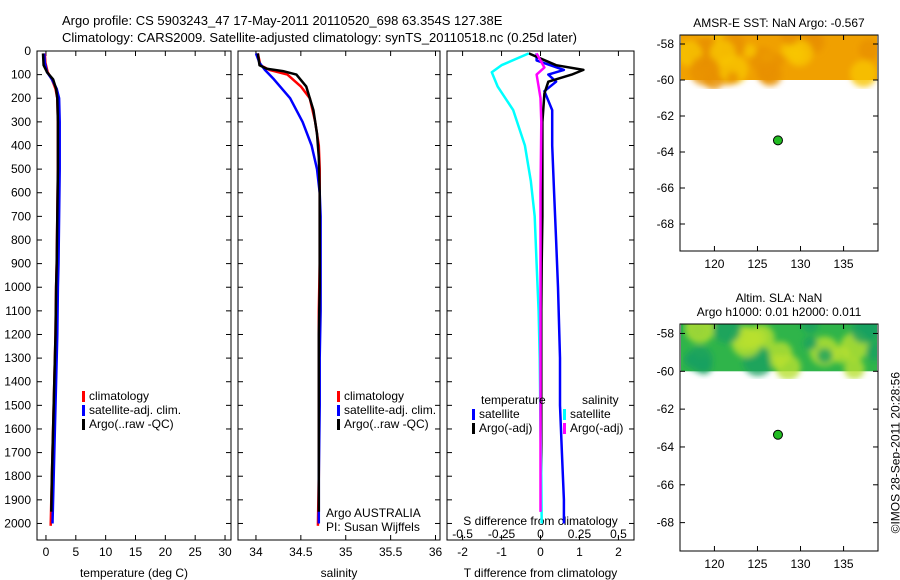 Image resolution: width=900 pixels, height=580 pixels. What do you see at coordinates (46, 552) in the screenshot?
I see `x-tick-label: 0` at bounding box center [46, 552].